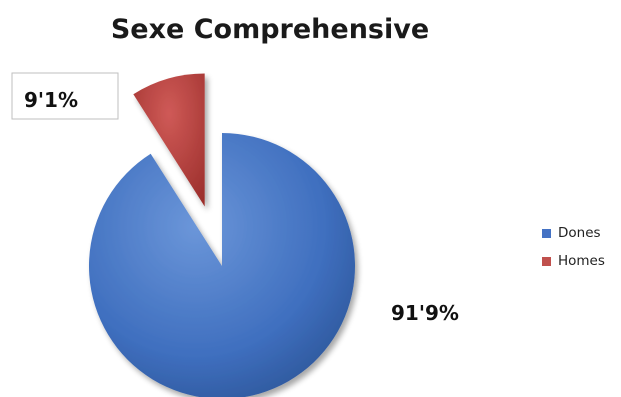 This screenshot has height=397, width=621. Describe the element at coordinates (270, 29) in the screenshot. I see `chart-title: Sexe Comprehensive` at that location.